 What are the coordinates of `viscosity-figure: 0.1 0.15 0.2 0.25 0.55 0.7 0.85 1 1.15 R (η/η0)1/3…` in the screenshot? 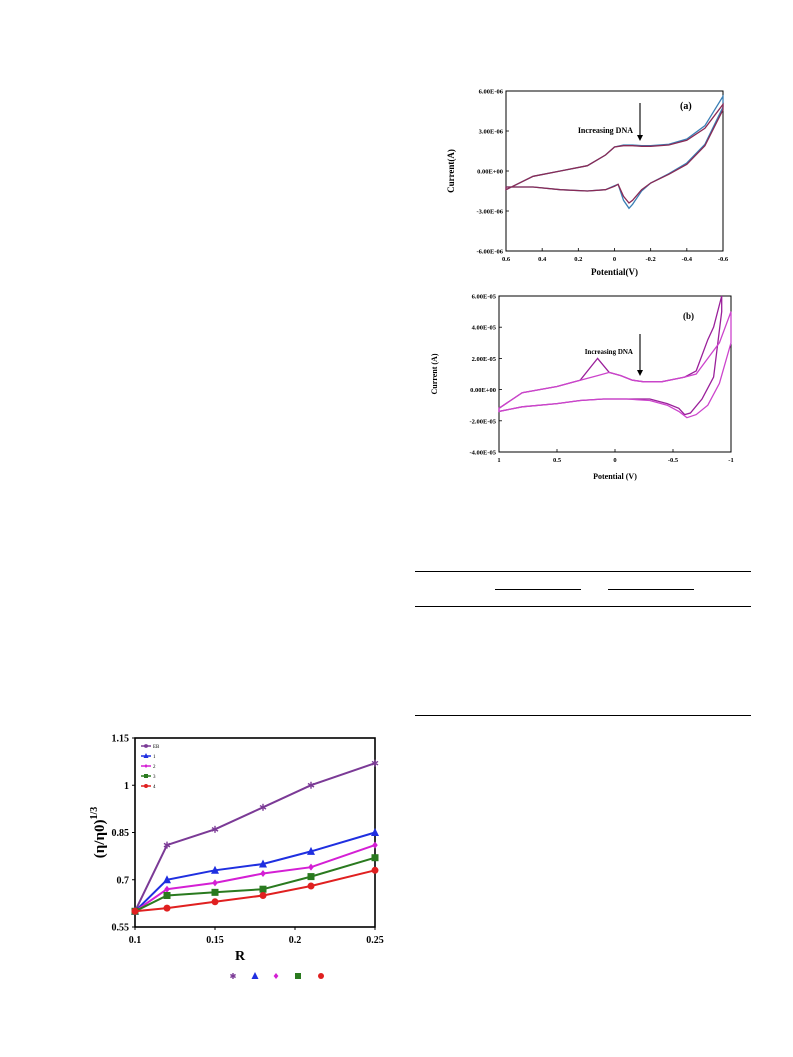 It's located at (239, 857).